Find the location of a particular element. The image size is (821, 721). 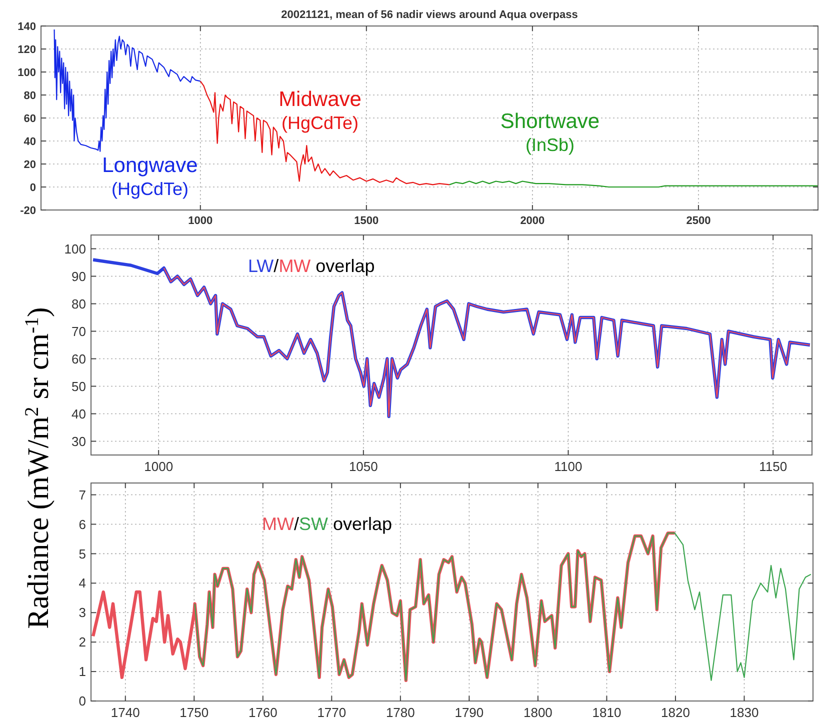

x-tick-label: 2000 is located at coordinates (532, 221).